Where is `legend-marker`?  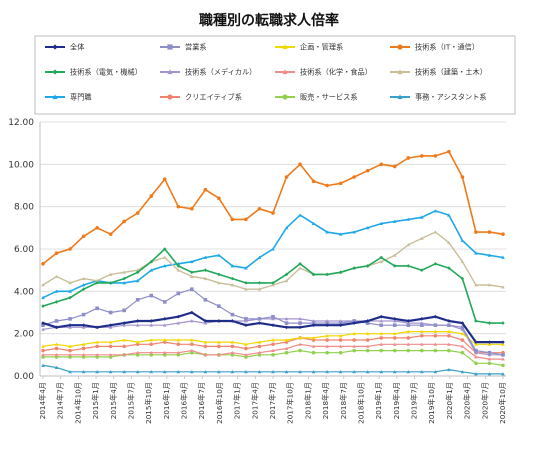
legend-marker is located at coordinates (55, 72).